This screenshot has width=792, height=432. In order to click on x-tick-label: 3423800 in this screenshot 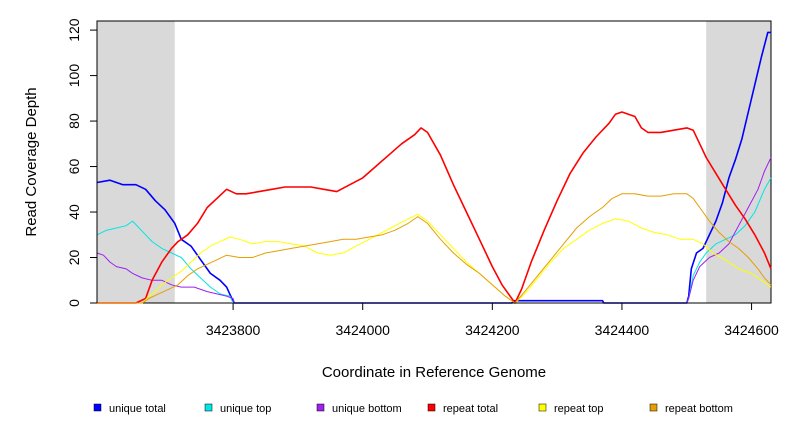, I will do `click(233, 330)`.